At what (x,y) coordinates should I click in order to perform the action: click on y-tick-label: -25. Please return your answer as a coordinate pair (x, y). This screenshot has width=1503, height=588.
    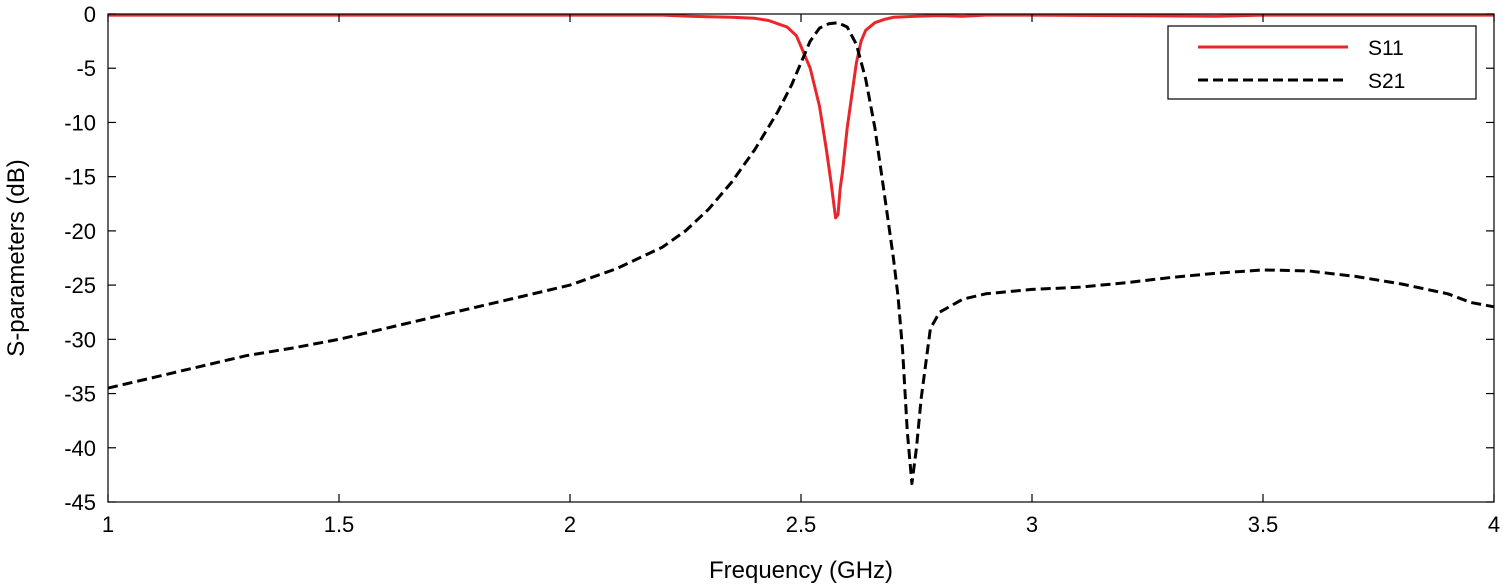
    Looking at the image, I should click on (80, 285).